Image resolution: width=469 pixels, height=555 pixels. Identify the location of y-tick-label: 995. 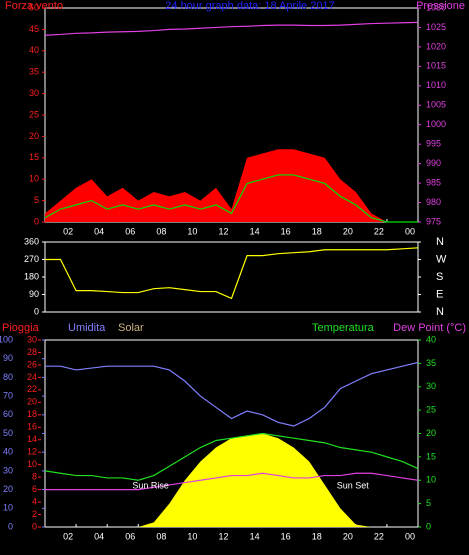
(433, 144).